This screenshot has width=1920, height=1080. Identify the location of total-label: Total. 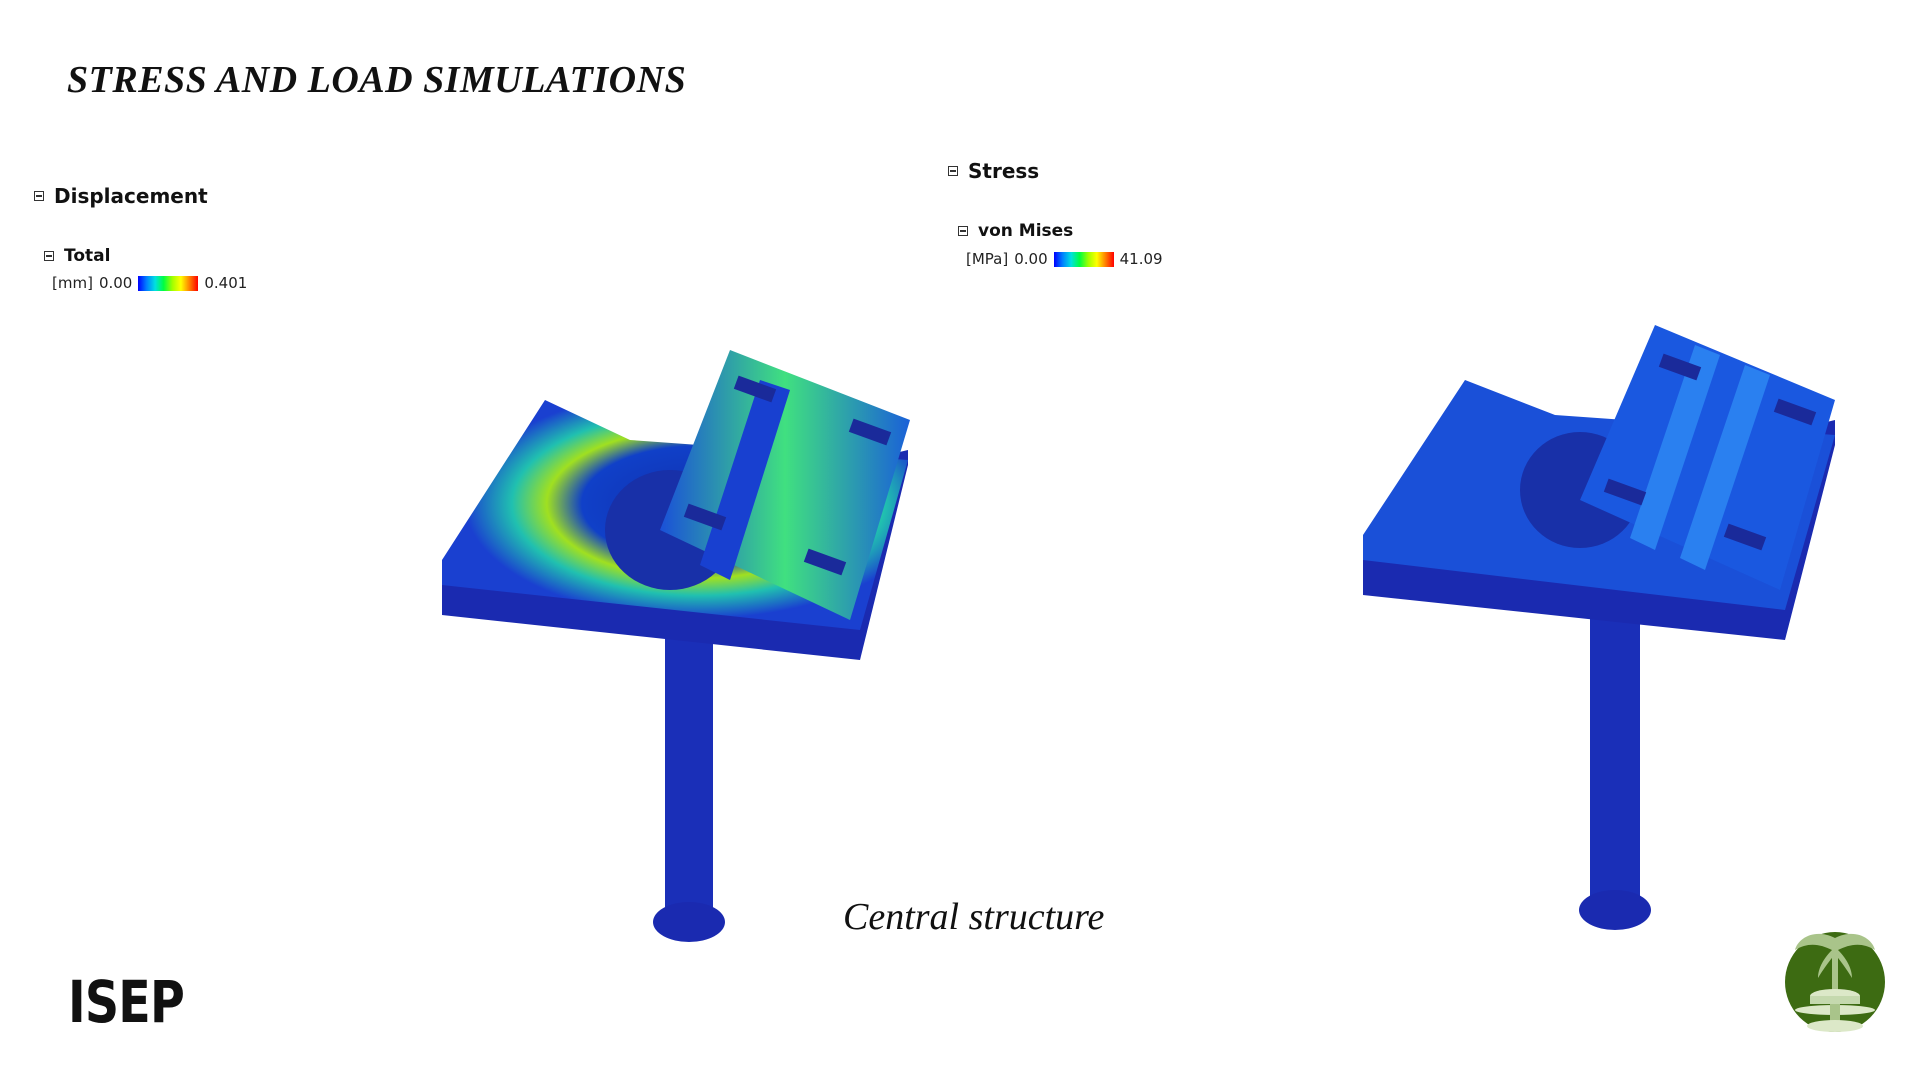
(87, 256).